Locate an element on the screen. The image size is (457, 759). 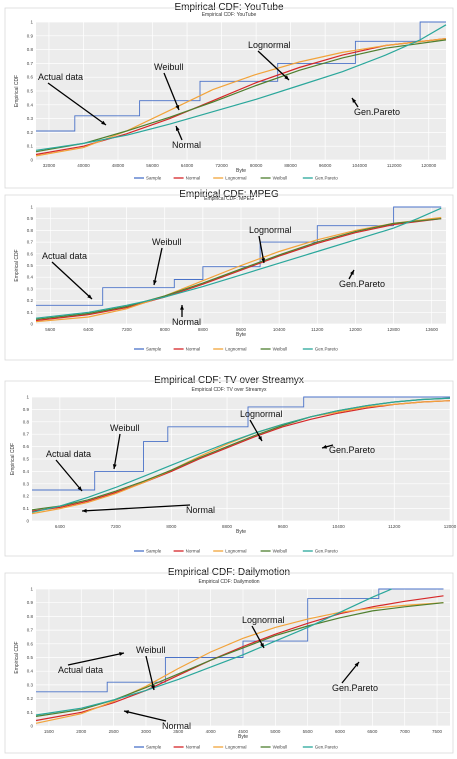
legend-label: Sample is located at coordinates (154, 349).